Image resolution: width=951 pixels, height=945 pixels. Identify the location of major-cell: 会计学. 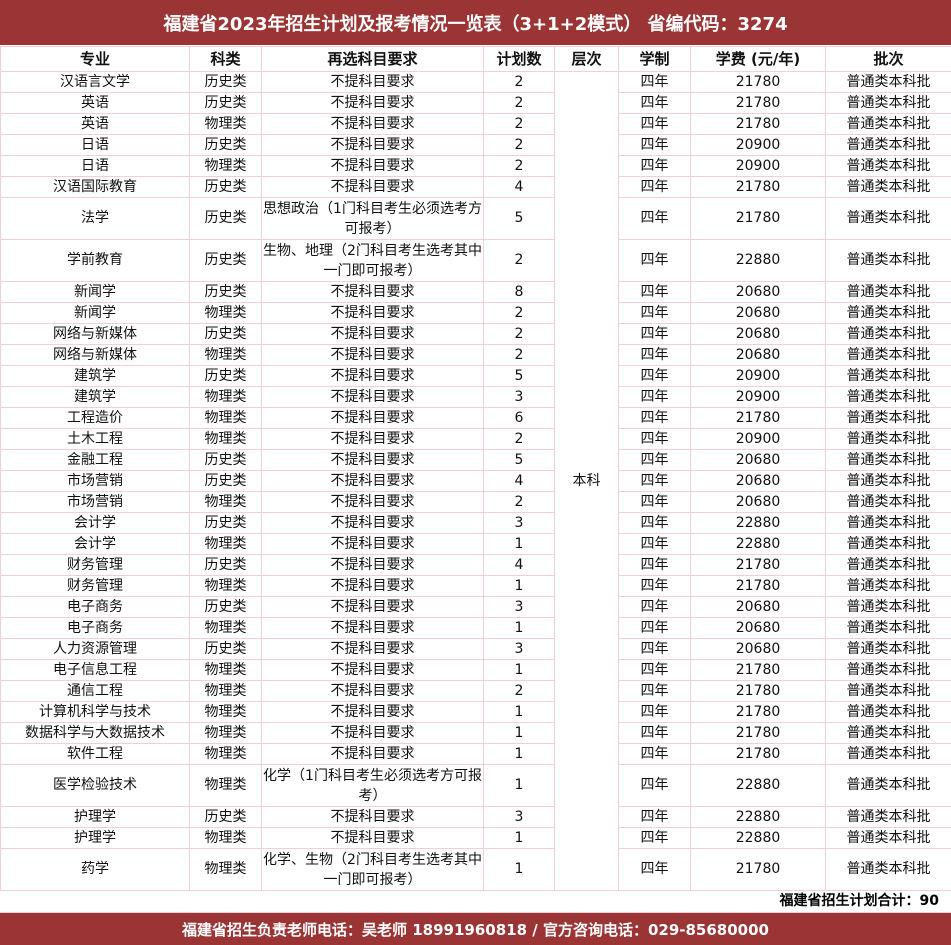
(95, 523).